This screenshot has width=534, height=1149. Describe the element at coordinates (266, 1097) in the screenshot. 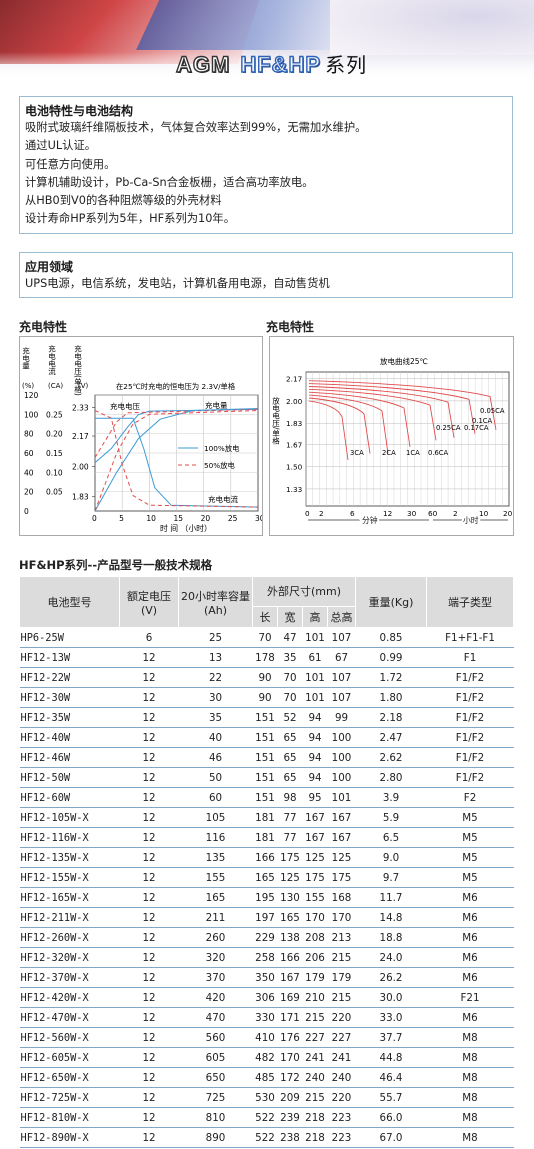

I see `table-row: HF12-725W-X 12 725 530 209 215 220 55.7 M8` at that location.